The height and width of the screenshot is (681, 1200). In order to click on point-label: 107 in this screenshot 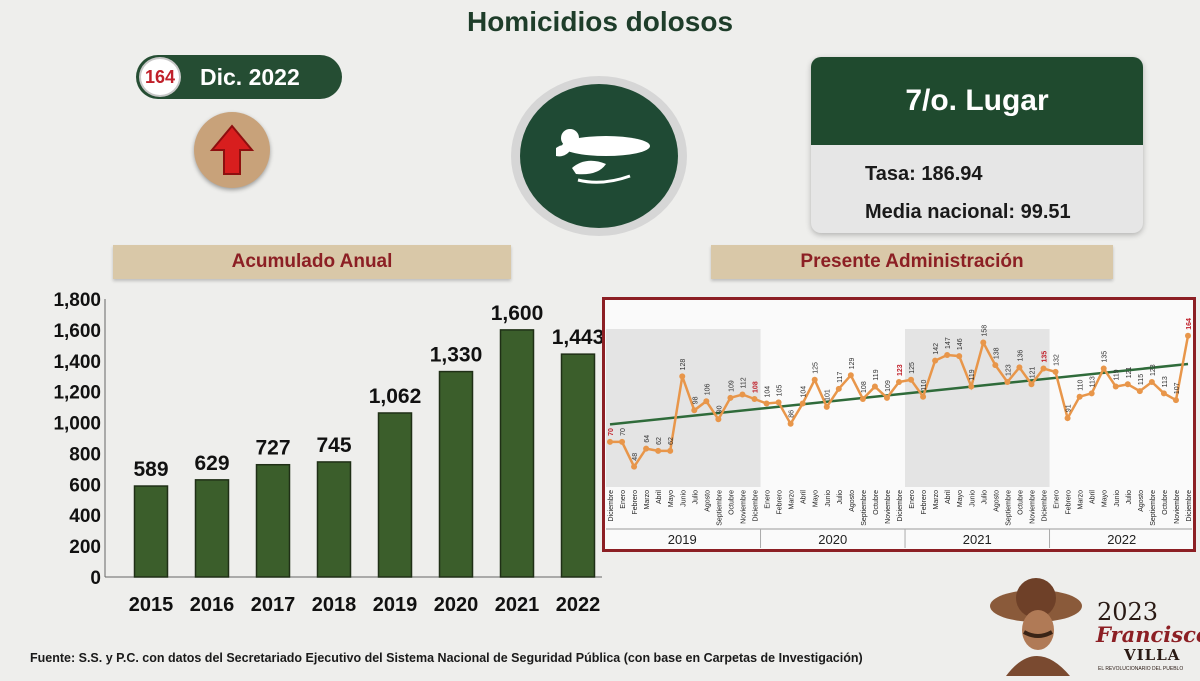, I will do `click(1177, 388)`.